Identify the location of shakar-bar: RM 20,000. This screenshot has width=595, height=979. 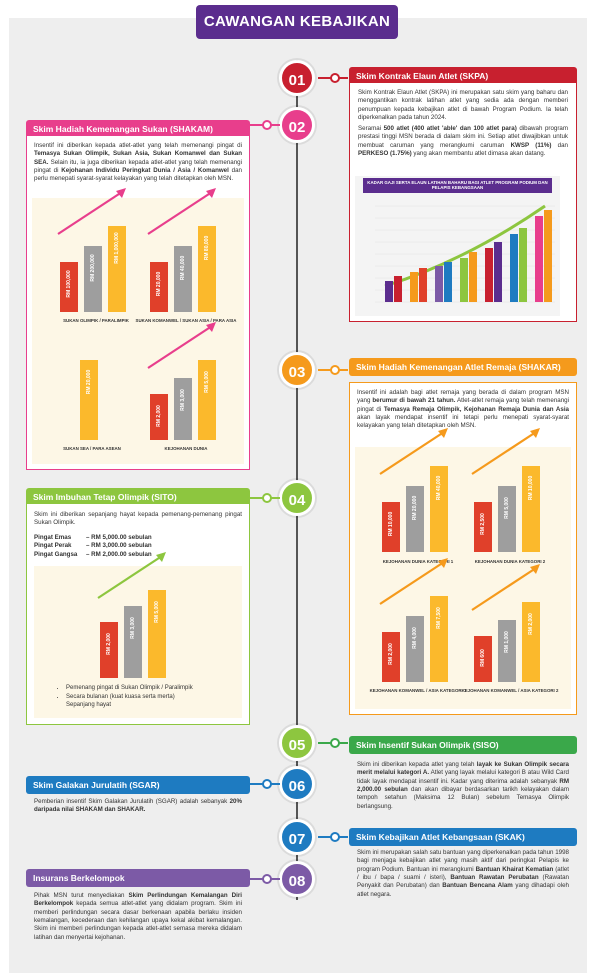
(415, 519).